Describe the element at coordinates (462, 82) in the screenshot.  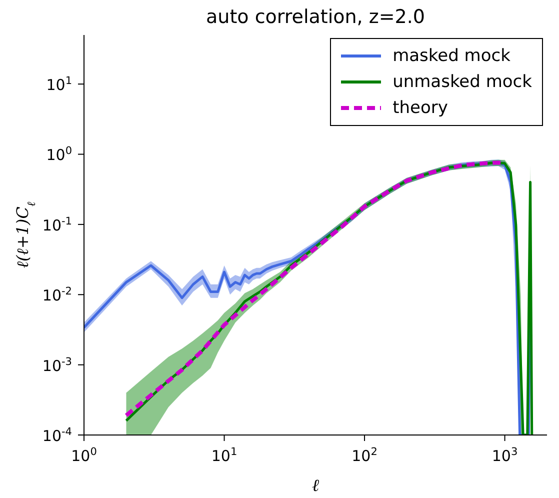
I see `legend-label: unmasked mock` at that location.